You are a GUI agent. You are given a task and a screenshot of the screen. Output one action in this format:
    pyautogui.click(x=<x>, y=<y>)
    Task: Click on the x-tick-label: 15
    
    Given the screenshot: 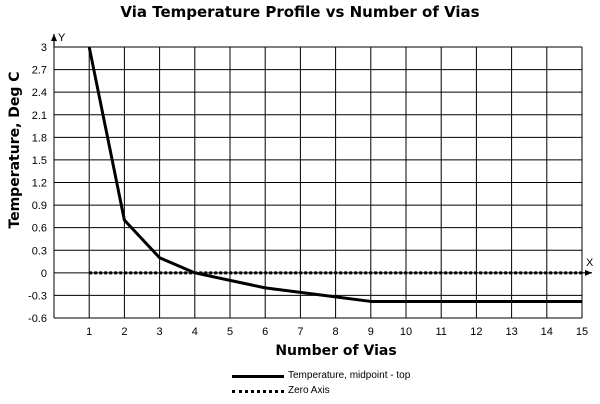 What is the action you would take?
    pyautogui.click(x=582, y=332)
    